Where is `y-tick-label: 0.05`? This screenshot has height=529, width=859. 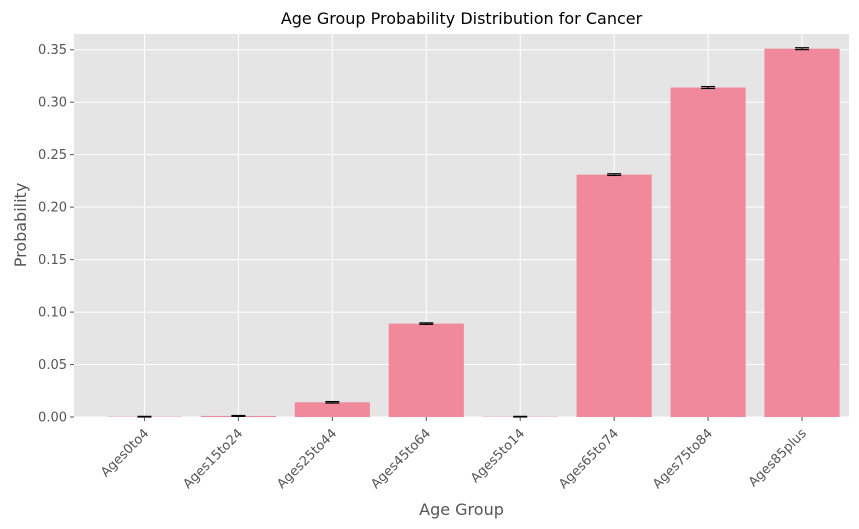 y-tick-label: 0.05 is located at coordinates (52, 365).